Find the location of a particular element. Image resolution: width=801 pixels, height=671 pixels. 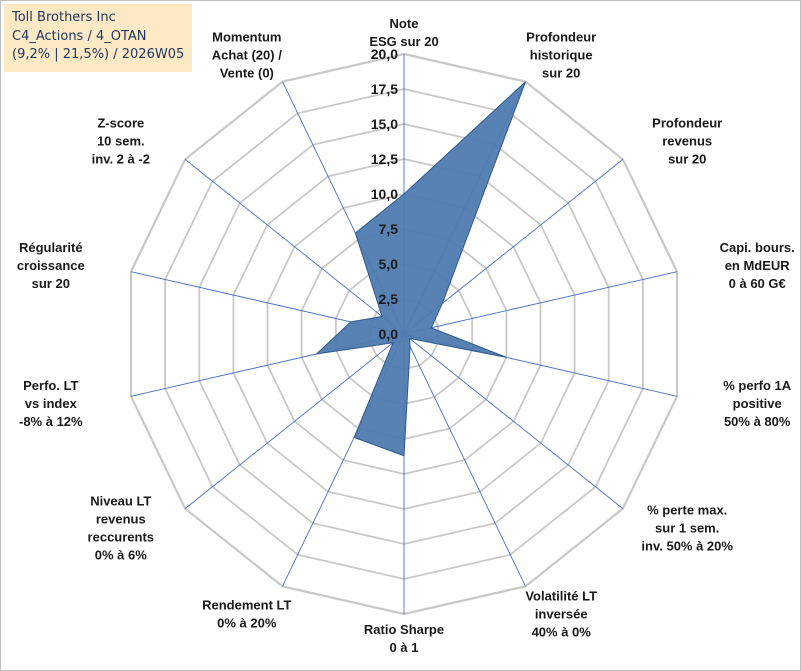

tick-label: 20,0 is located at coordinates (384, 54).